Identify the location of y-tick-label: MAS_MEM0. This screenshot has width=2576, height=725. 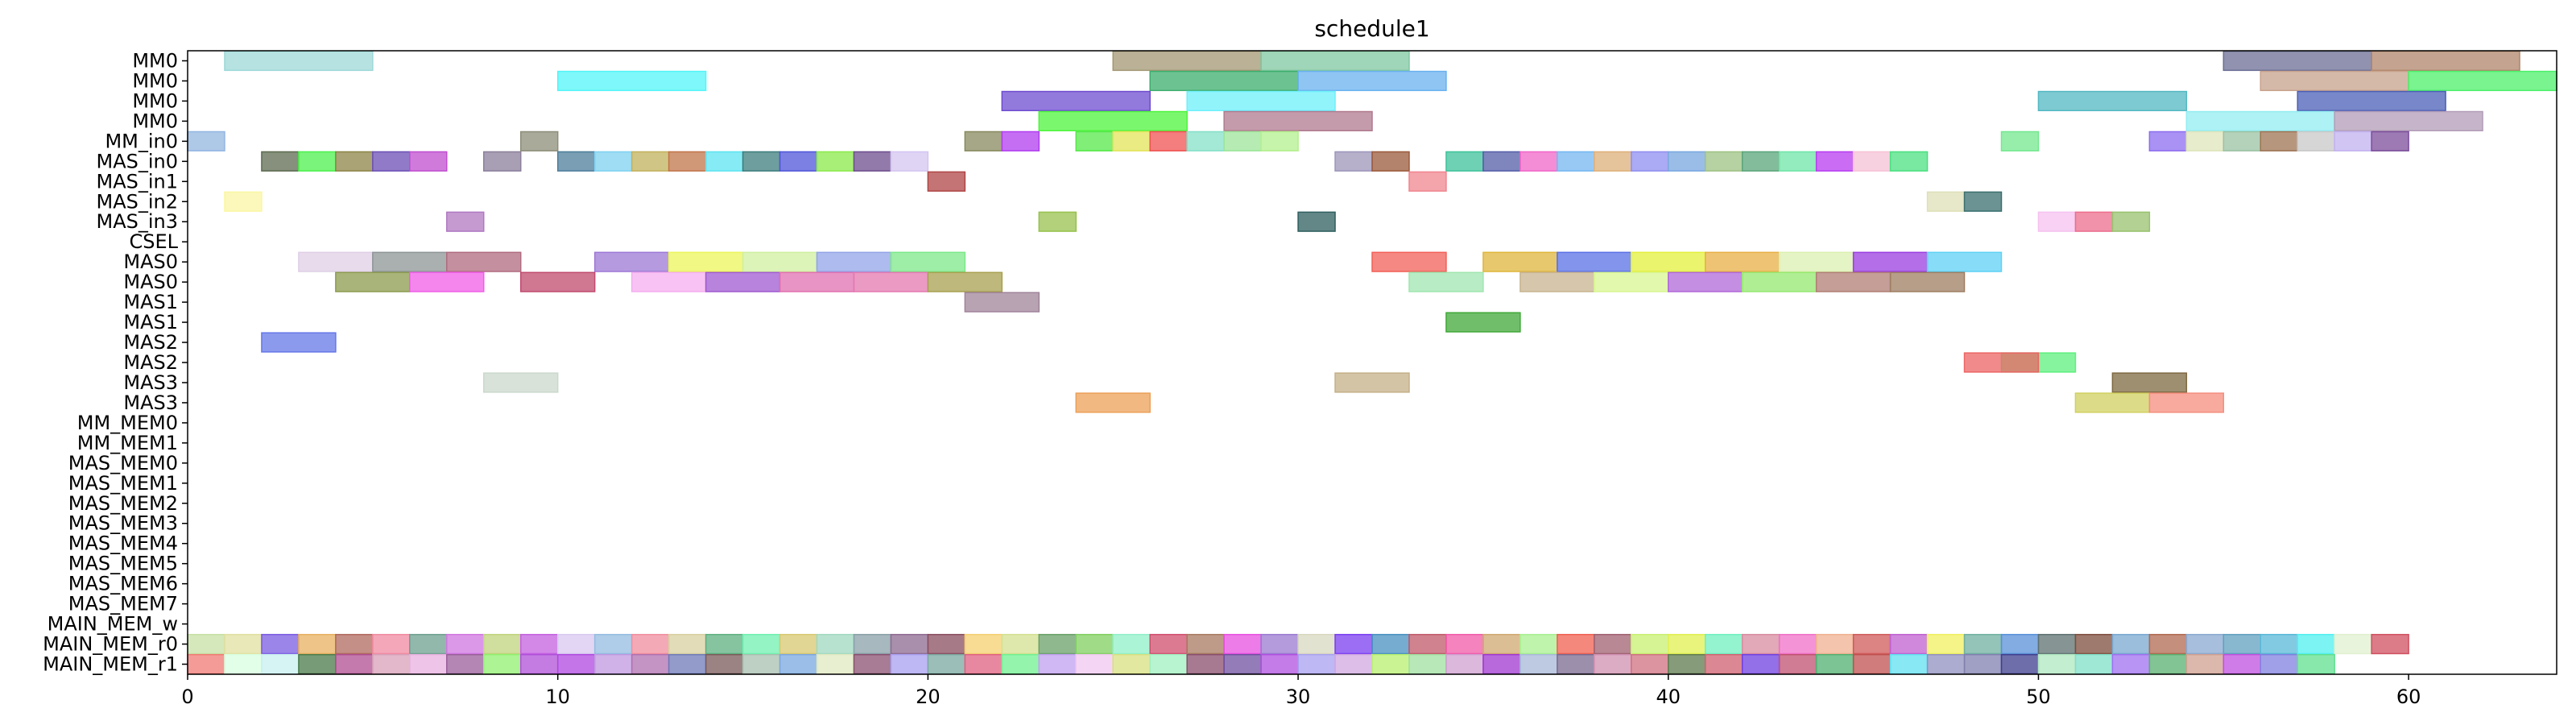
(123, 463).